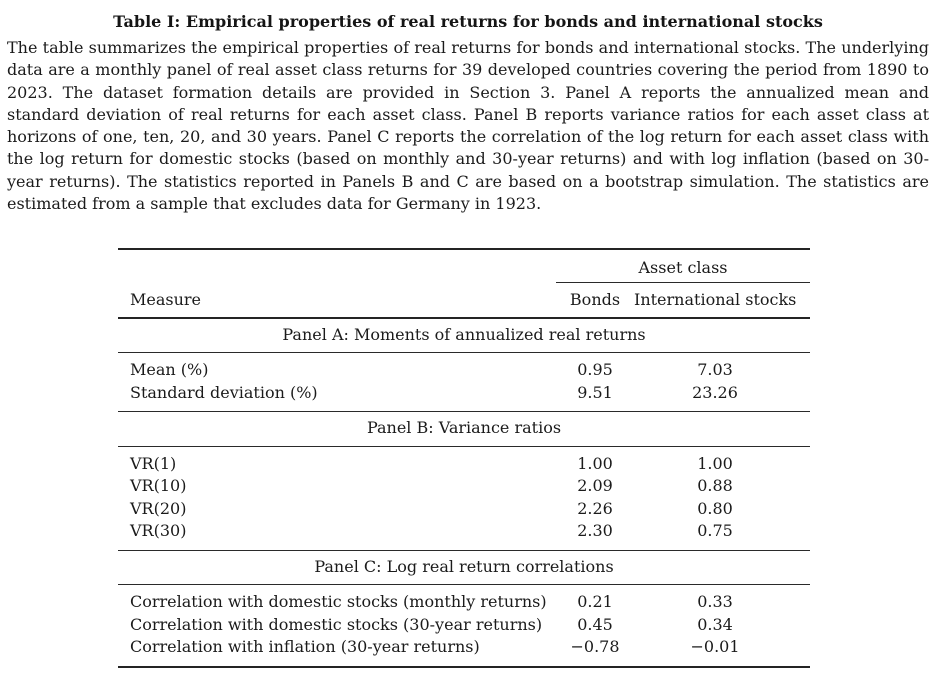  I want to click on bonds-value-cell: 0.21, so click(595, 601).